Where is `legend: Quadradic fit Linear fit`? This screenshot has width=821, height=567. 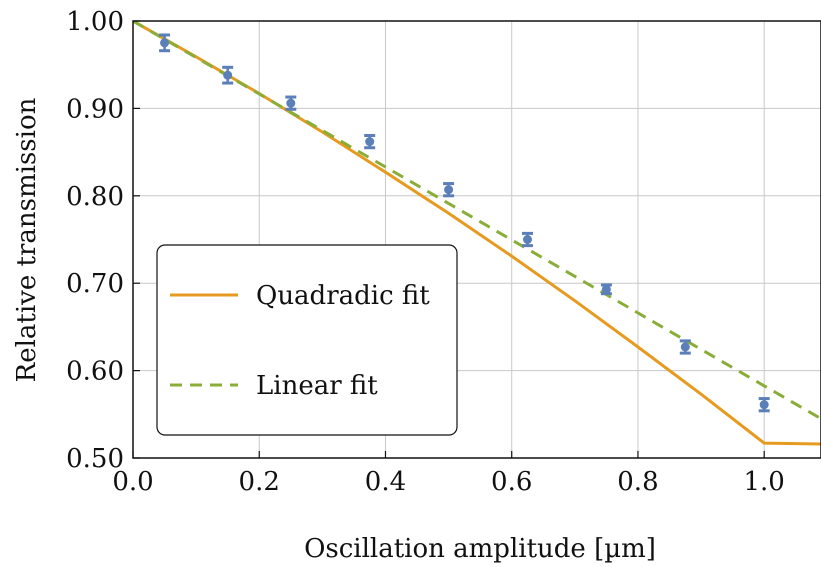
legend: Quadradic fit Linear fit is located at coordinates (307, 340).